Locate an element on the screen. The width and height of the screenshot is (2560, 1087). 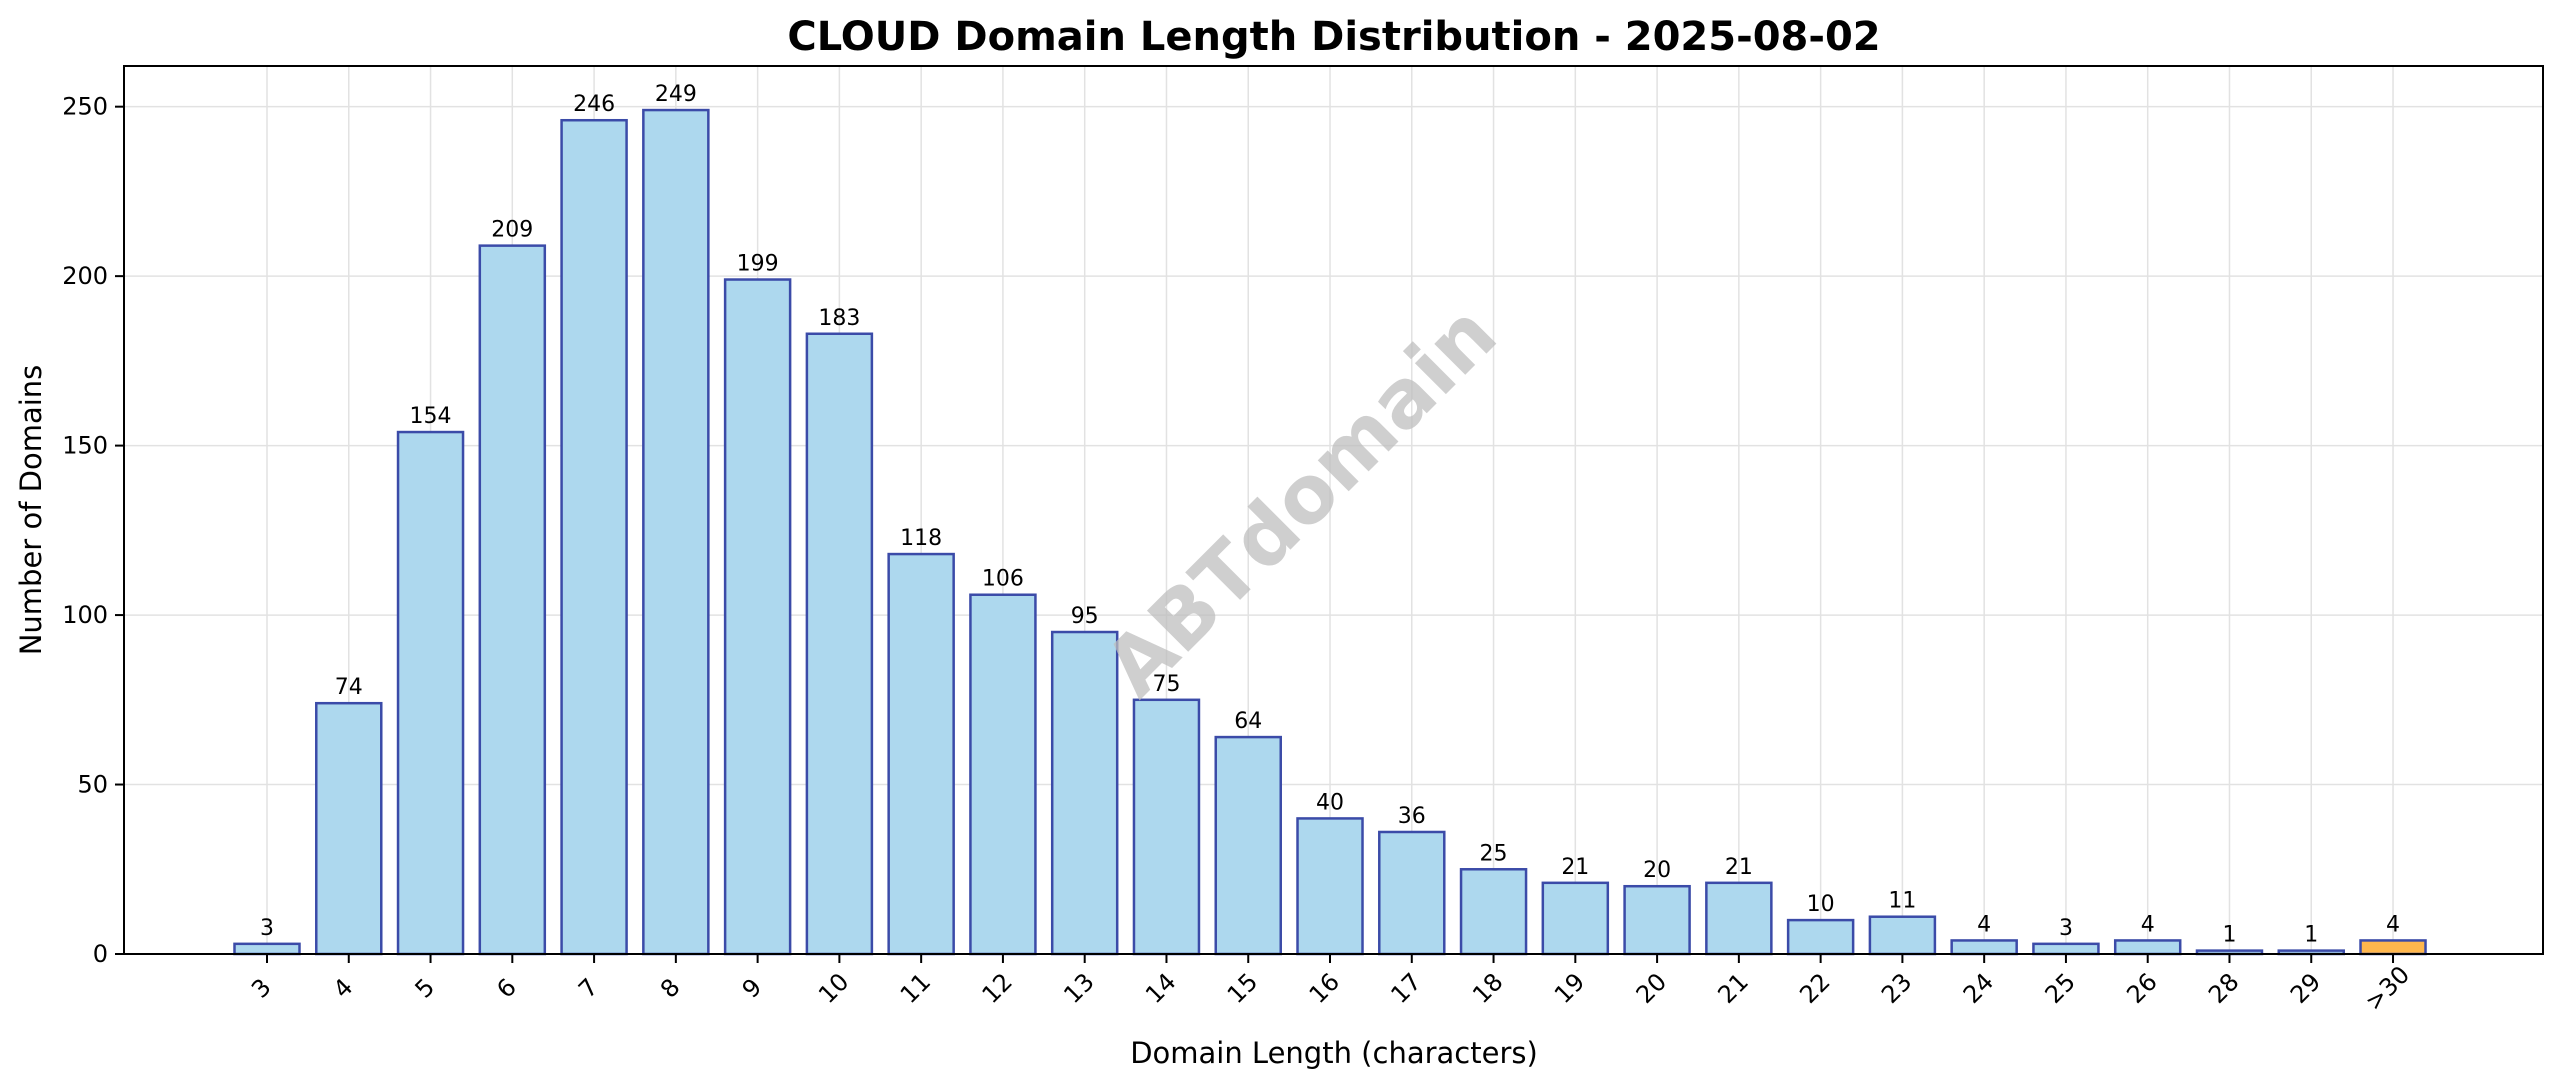
data-label: 64 is located at coordinates (1248, 721).